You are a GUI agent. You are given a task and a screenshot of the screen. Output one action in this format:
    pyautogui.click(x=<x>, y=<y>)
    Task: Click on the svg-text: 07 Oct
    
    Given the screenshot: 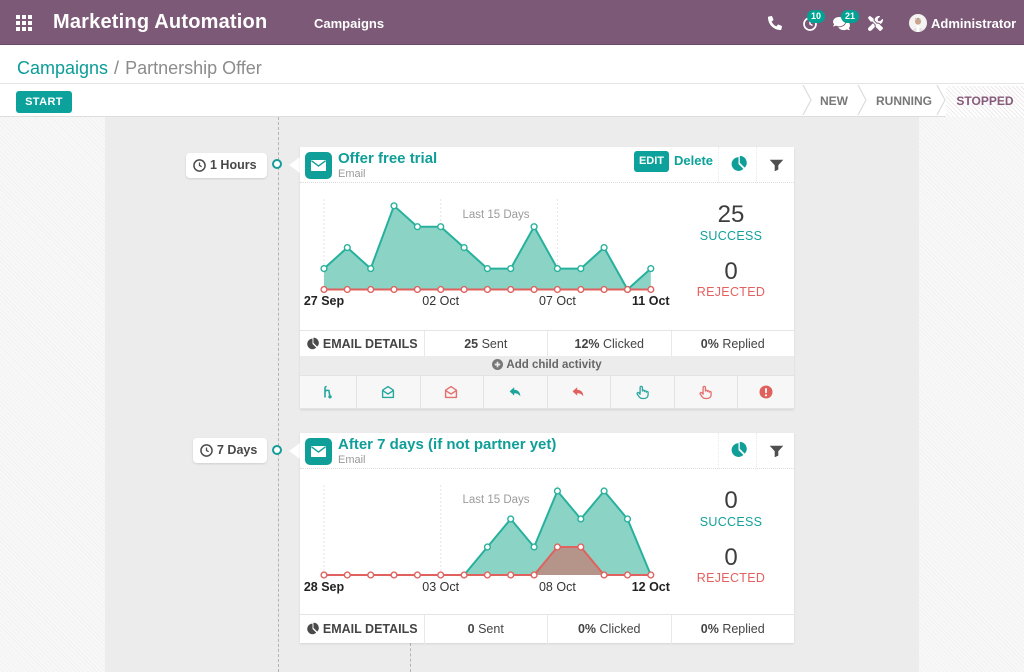 What is the action you would take?
    pyautogui.click(x=557, y=301)
    